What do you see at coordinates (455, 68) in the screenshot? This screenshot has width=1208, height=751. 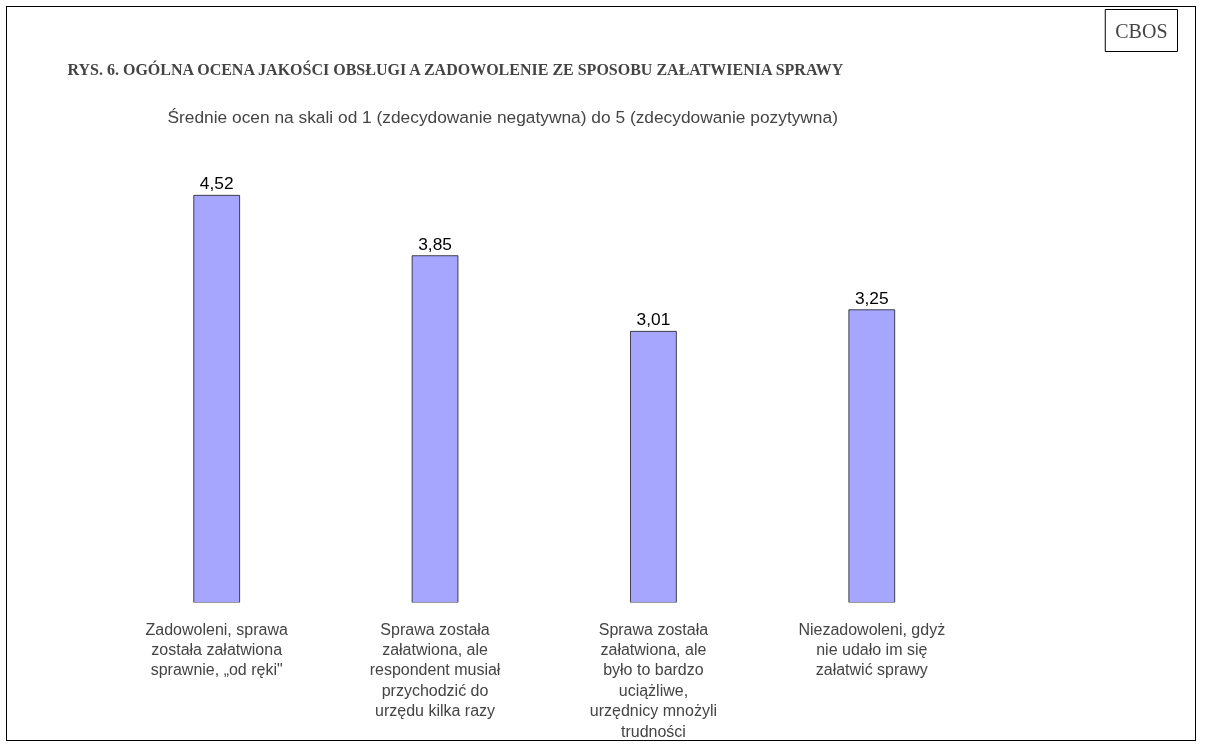 I see `chart-title: RYS. 6. OGÓLNA OCENA JAKOŚCI OBSŁUGI A ZADOWOLENIE ZE SPOSOBU ZAŁATWIENIA SPRAWY` at bounding box center [455, 68].